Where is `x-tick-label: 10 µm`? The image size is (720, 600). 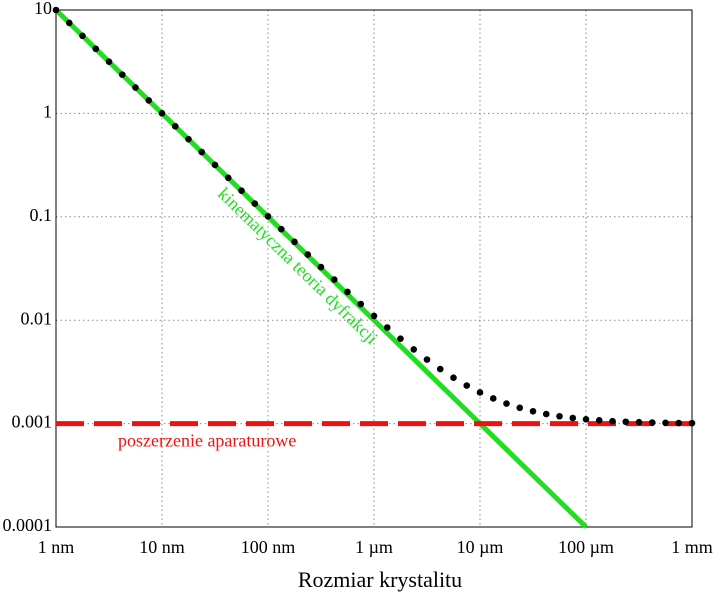
x-tick-label: 10 µm is located at coordinates (480, 547).